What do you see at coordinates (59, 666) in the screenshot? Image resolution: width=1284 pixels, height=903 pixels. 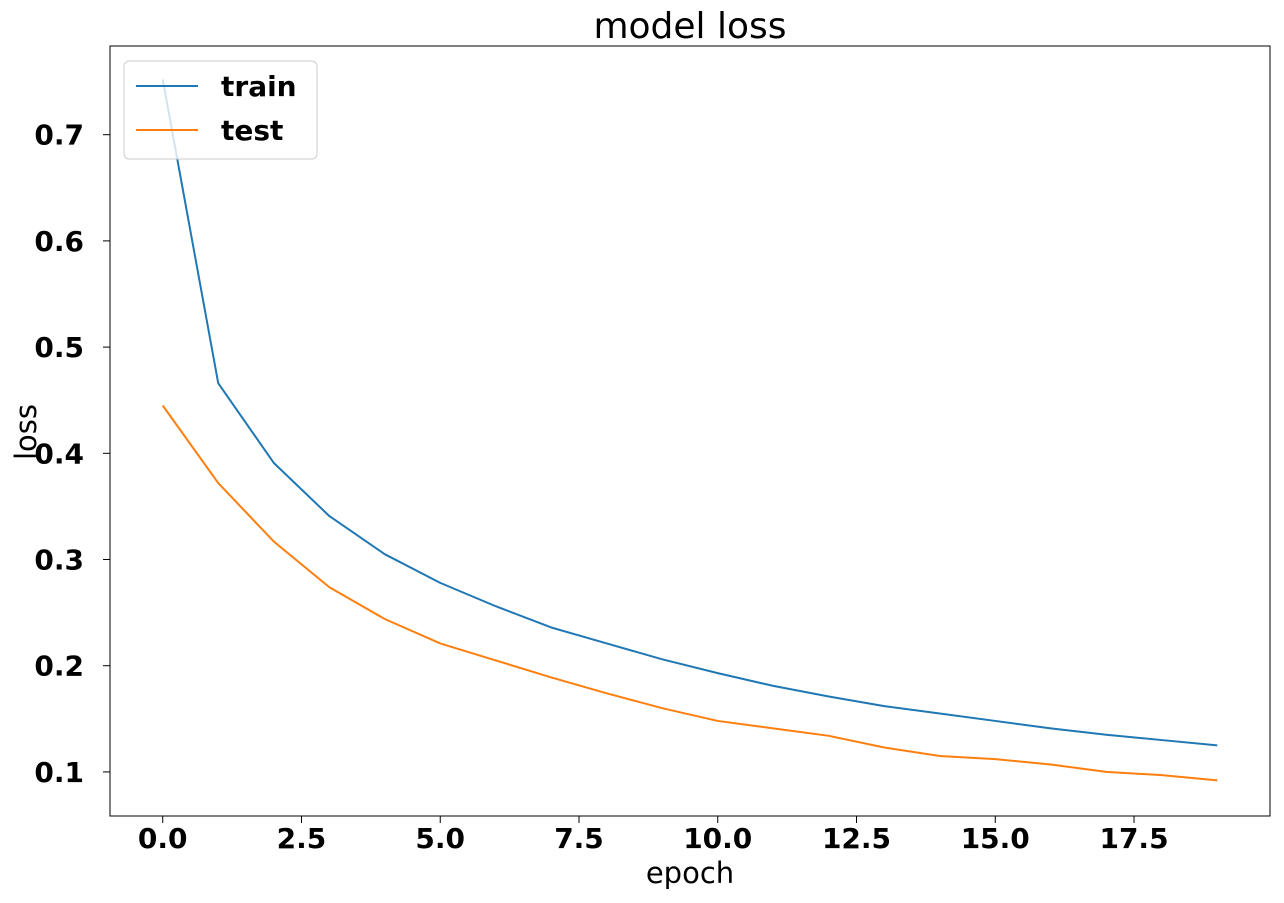 I see `y-tick-label: 0.2` at bounding box center [59, 666].